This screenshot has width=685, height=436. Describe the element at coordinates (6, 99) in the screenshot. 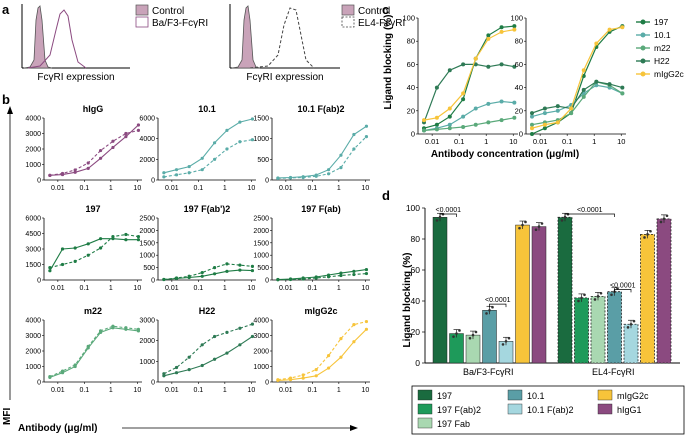

I see `panel-b-label: b` at that location.